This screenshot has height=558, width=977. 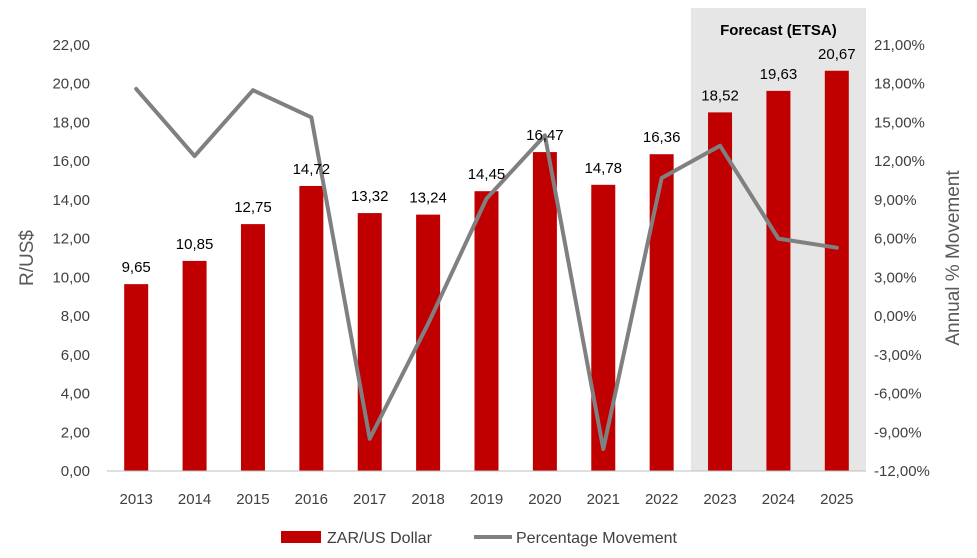 What do you see at coordinates (898, 355) in the screenshot?
I see `y2-tick-label: -3,00%` at bounding box center [898, 355].